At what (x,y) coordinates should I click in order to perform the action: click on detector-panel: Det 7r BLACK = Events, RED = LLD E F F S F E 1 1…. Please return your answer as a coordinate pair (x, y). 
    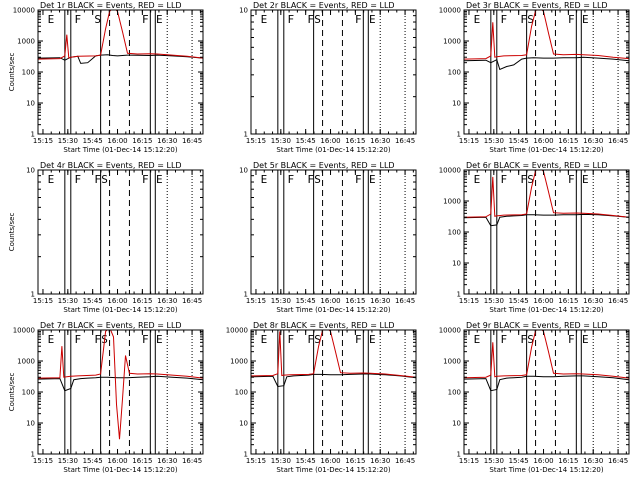
    Looking at the image, I should click on (106, 400).